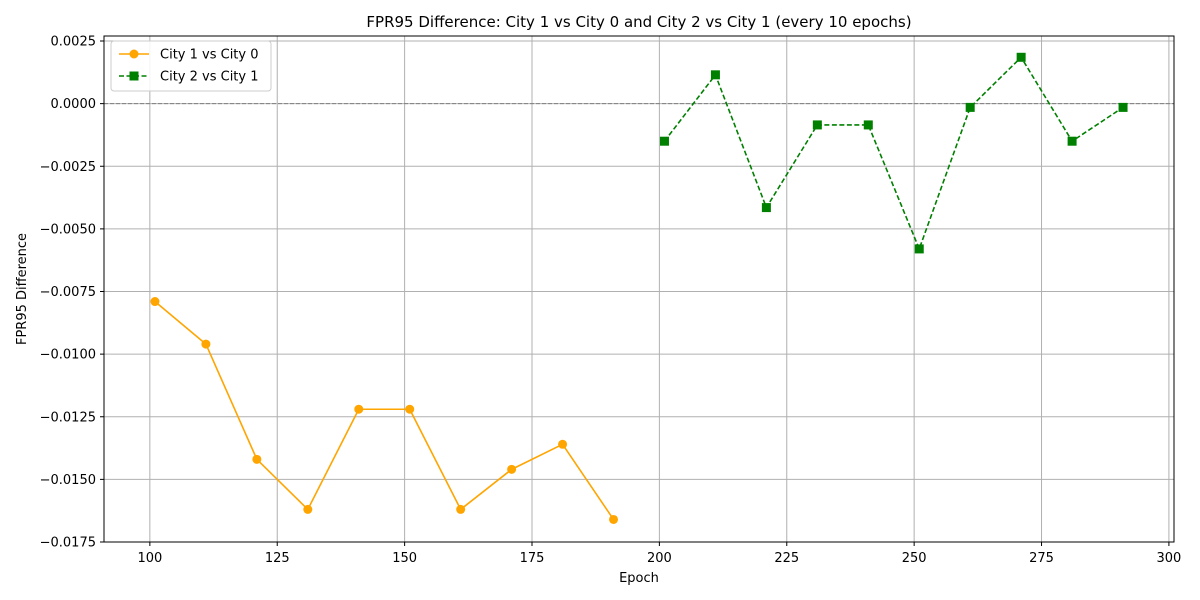  I want to click on legend-label: City 2 vs City 1, so click(209, 77).